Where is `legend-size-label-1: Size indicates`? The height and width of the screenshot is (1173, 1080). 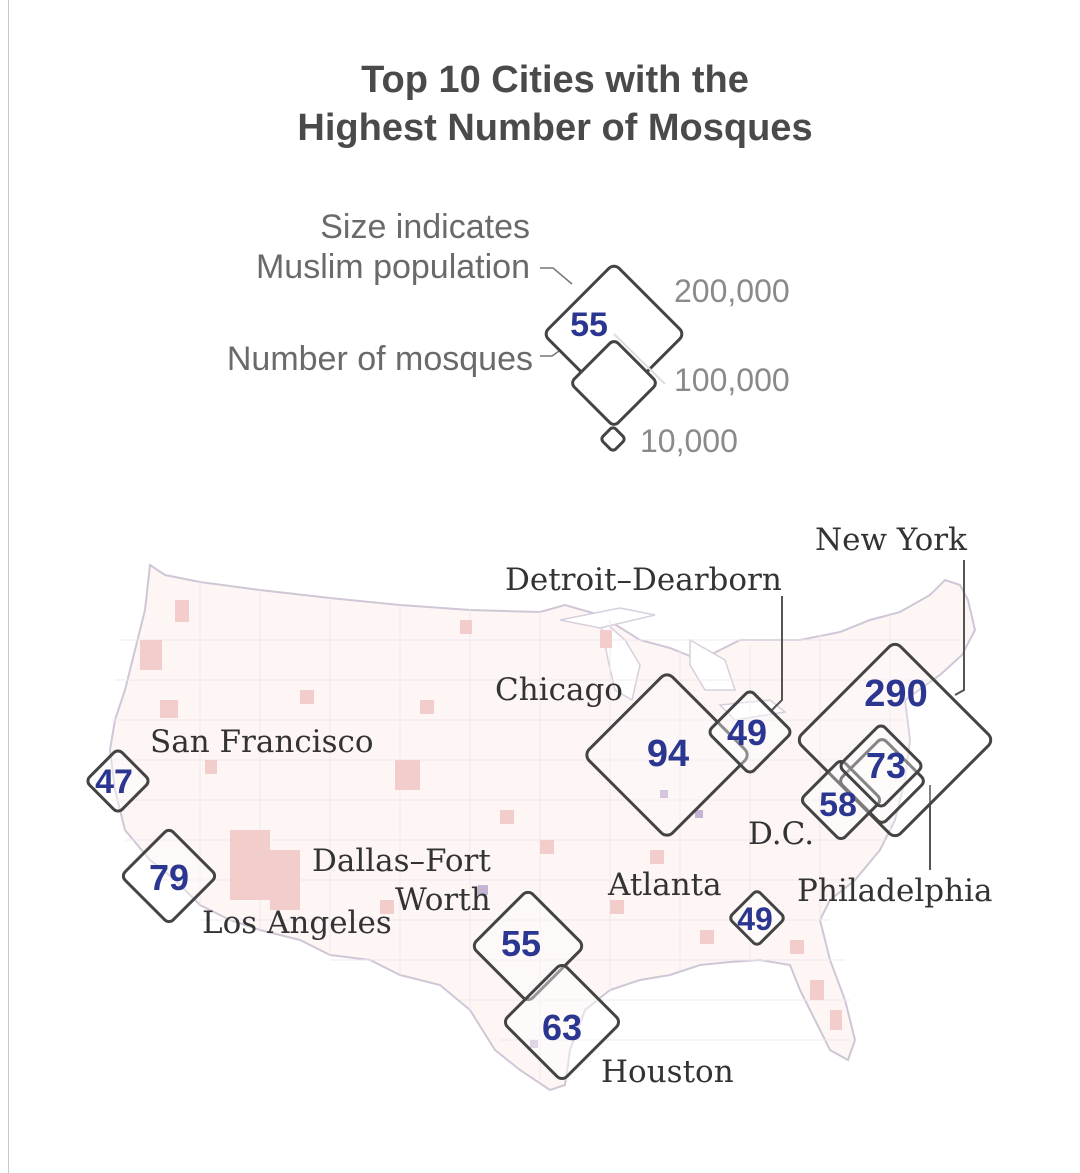 legend-size-label-1: Size indicates is located at coordinates (425, 227).